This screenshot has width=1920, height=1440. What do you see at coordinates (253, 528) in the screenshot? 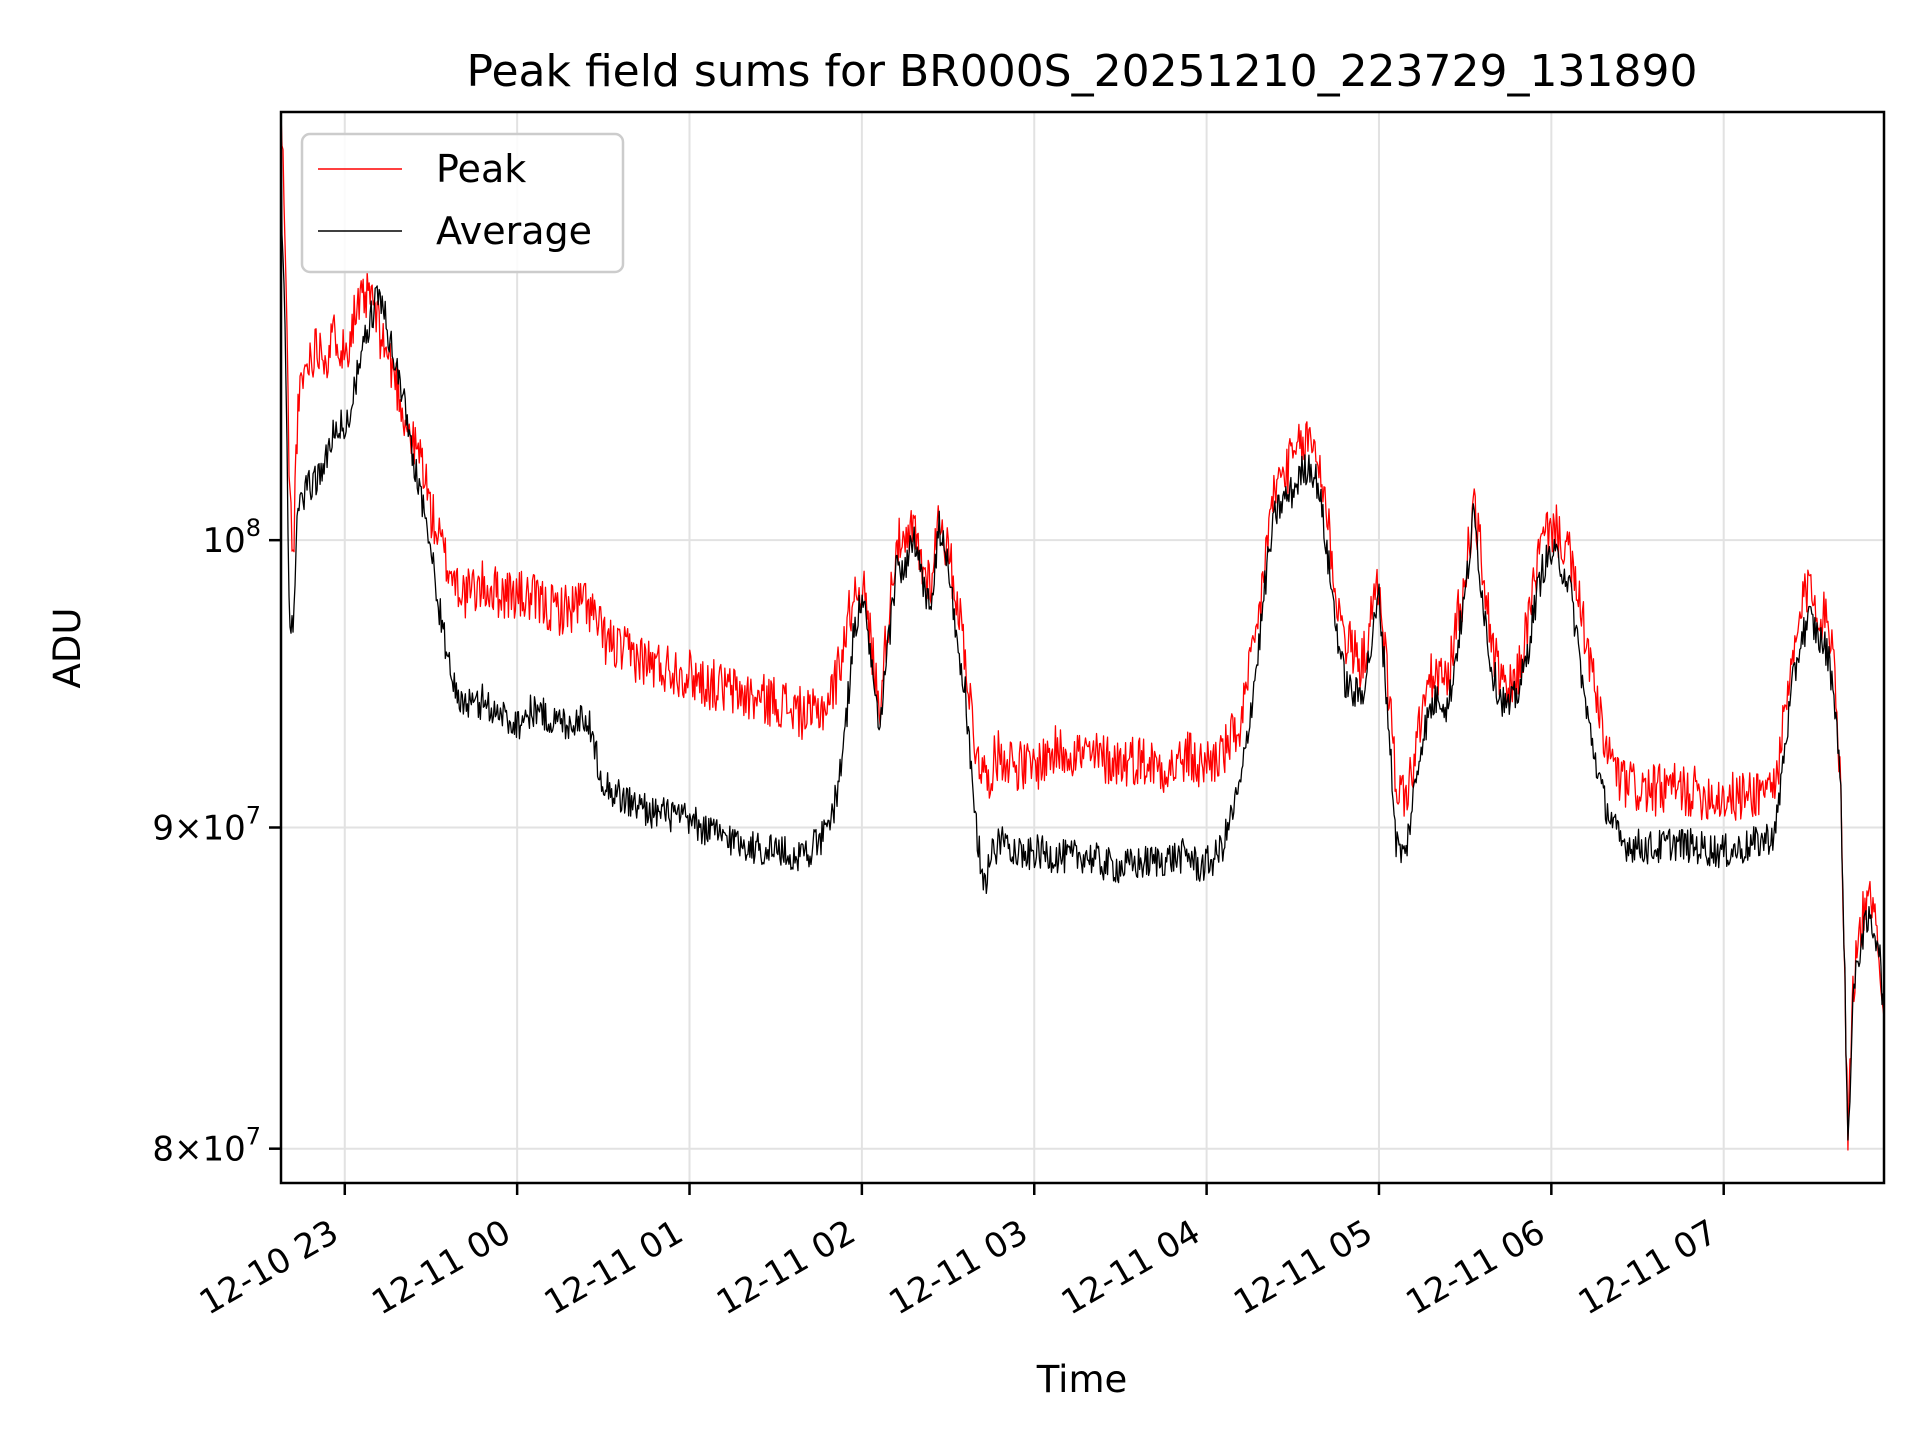
I see `y-tick-exponent: 8` at bounding box center [253, 528].